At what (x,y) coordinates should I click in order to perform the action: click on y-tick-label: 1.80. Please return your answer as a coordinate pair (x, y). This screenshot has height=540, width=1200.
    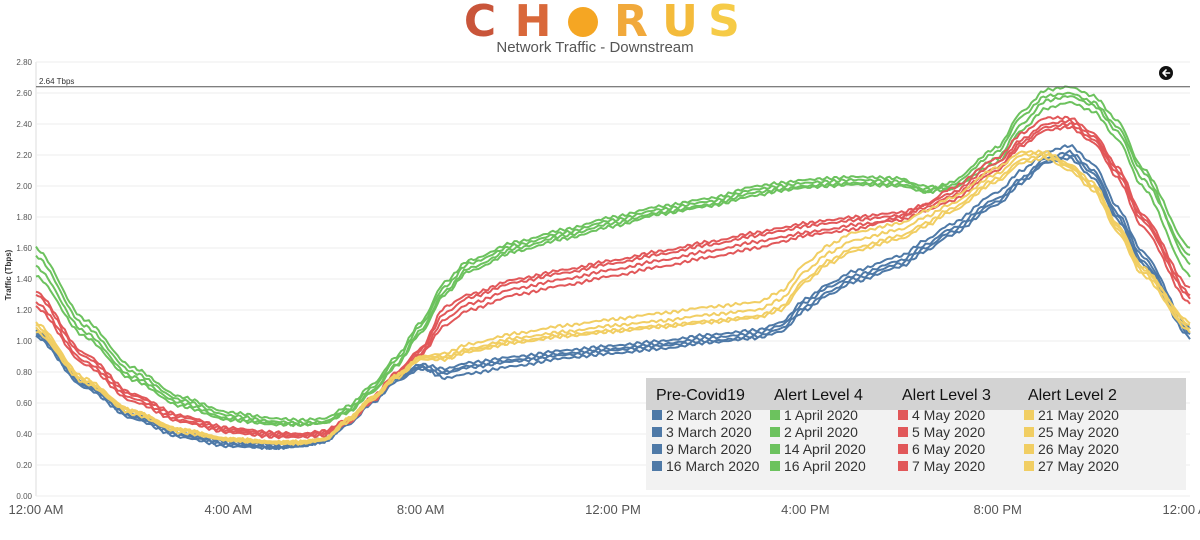
    Looking at the image, I should click on (24, 217).